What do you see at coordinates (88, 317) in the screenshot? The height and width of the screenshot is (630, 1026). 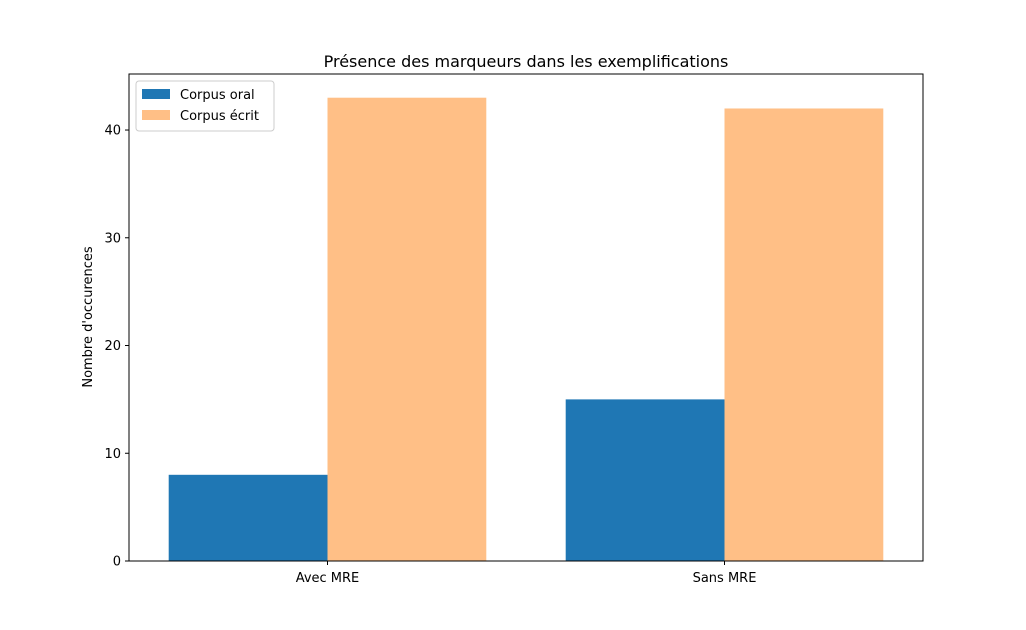 I see `y-axis-label: Nombre d'occurences` at bounding box center [88, 317].